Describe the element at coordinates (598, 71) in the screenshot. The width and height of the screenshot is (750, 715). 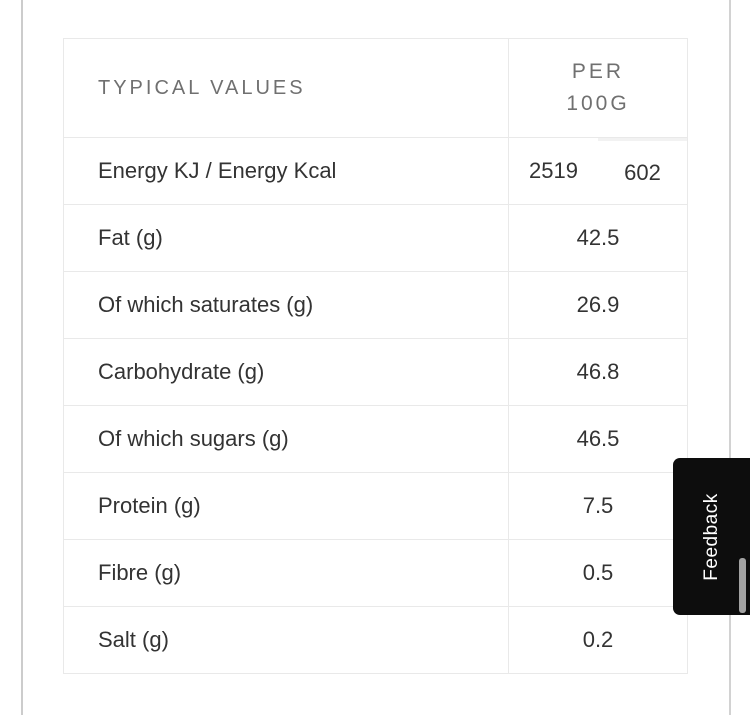
I see `header-per-100g-line1: PER` at that location.